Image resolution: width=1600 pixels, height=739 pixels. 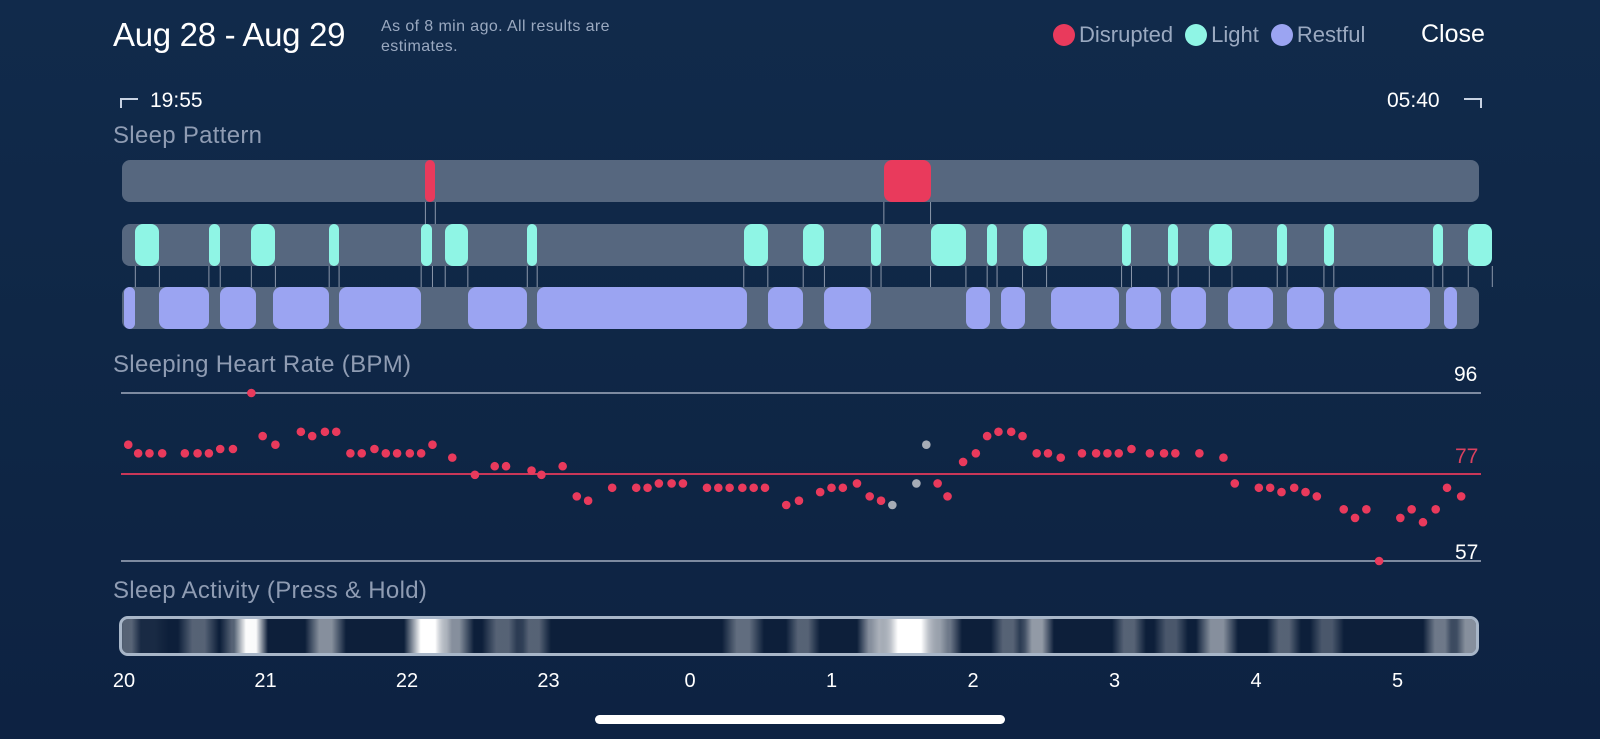 I want to click on axis-tick-label: 3, so click(x=1114, y=681).